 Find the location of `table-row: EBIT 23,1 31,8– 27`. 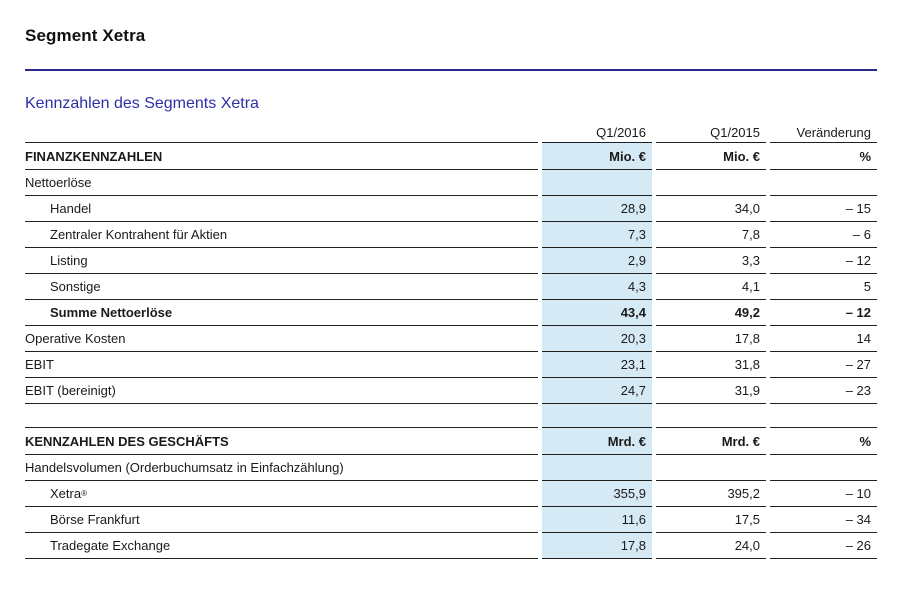

table-row: EBIT 23,1 31,8– 27 is located at coordinates (451, 365).